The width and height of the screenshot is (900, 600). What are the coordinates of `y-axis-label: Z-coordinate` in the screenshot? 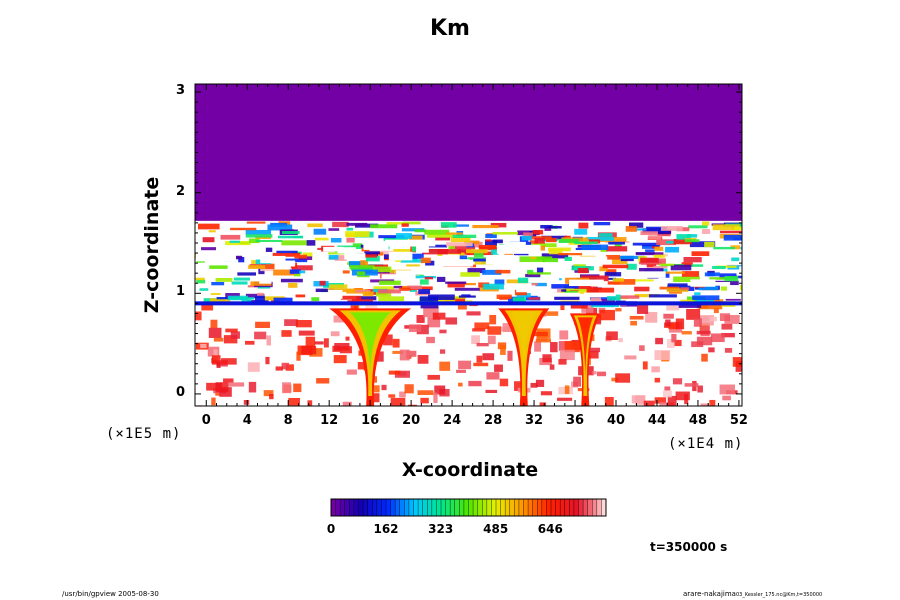 It's located at (152, 245).